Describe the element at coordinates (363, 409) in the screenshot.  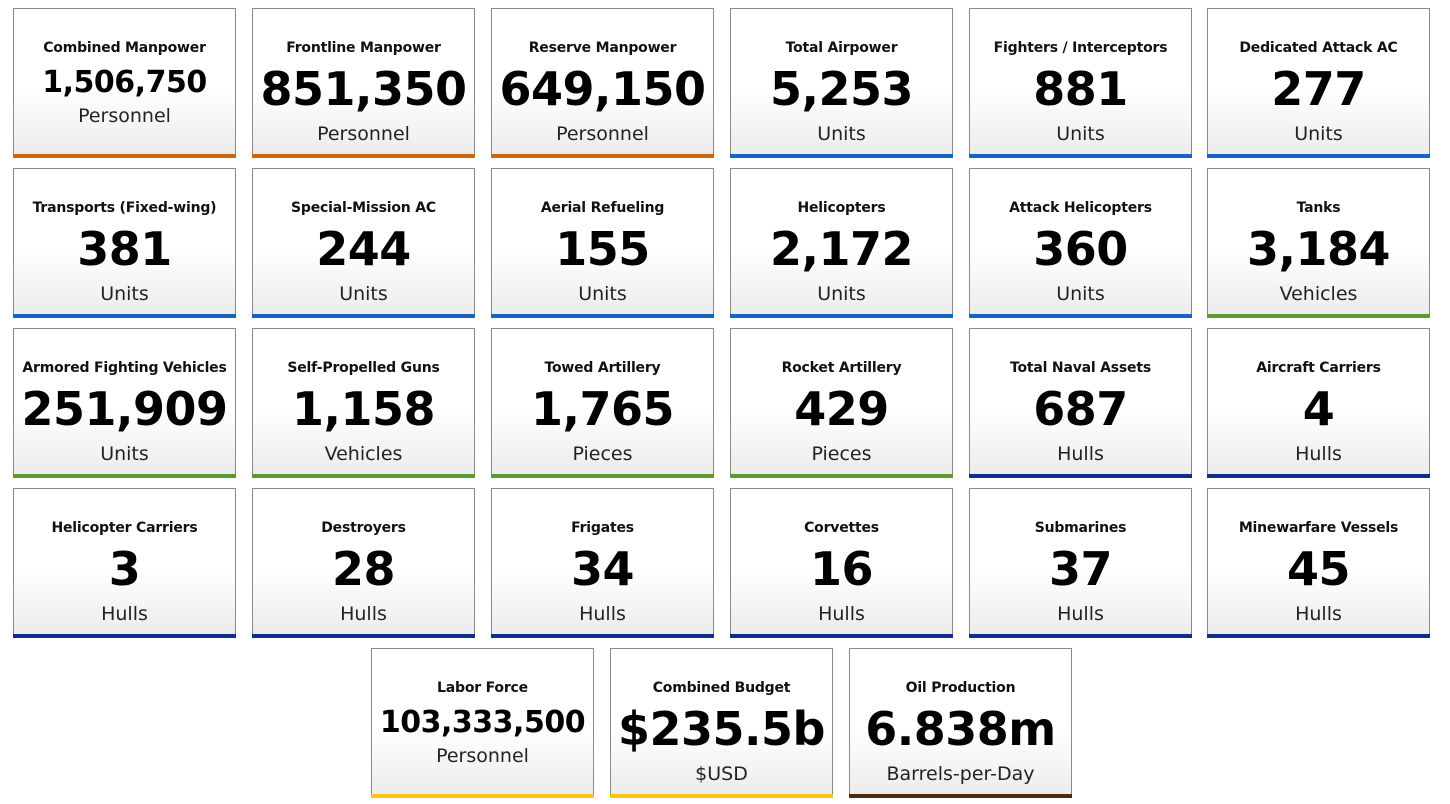
I see `stat-value: 1,158` at that location.